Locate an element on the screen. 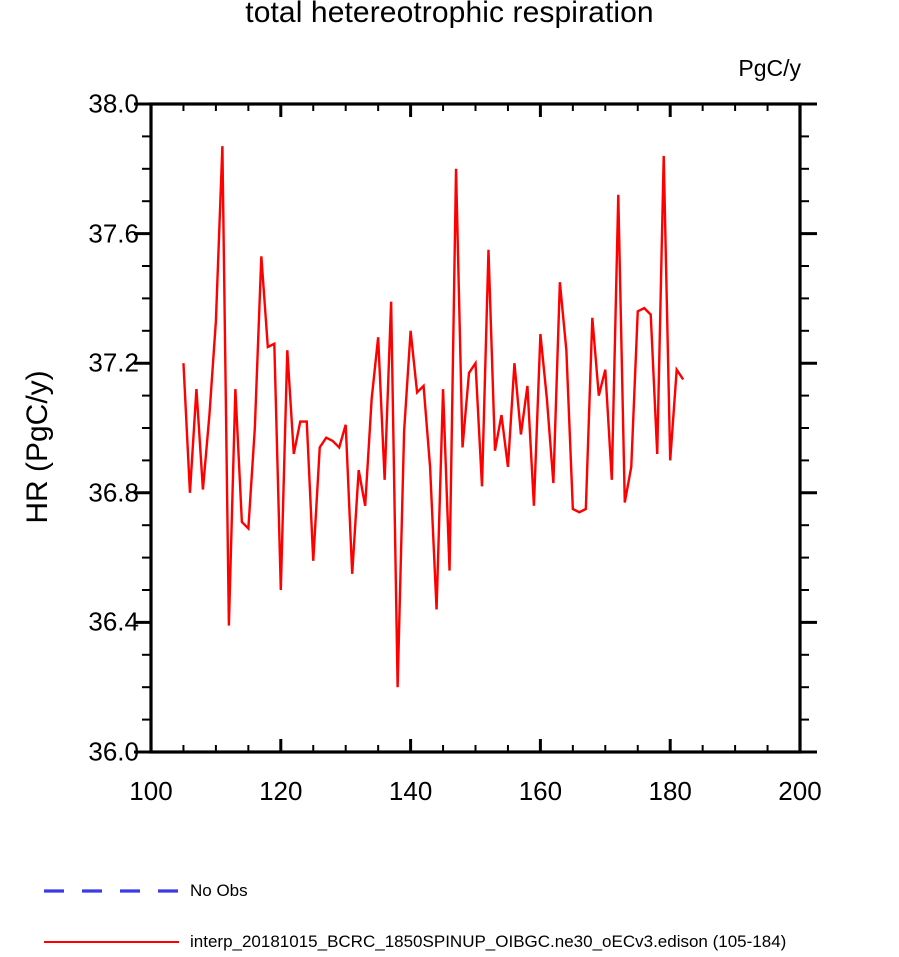 The height and width of the screenshot is (957, 899). y-tick-label: 36.8 is located at coordinates (113, 492).